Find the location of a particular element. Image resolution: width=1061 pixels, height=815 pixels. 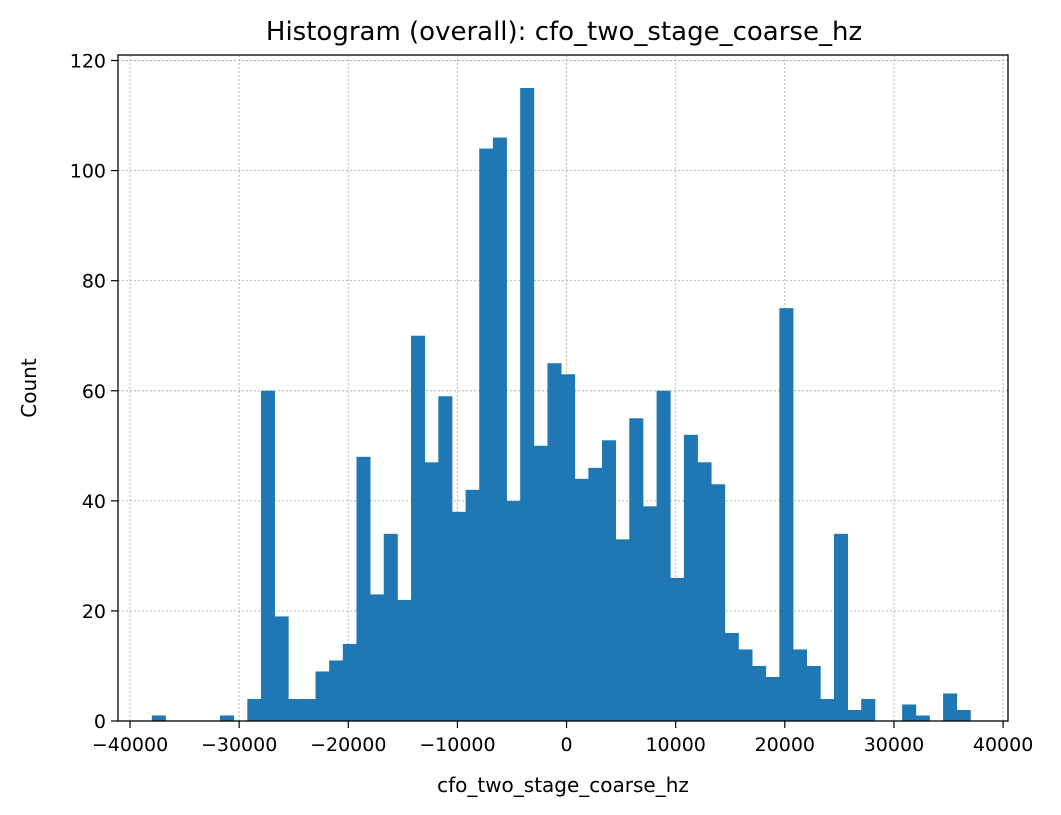

x-tick-label: 0 is located at coordinates (567, 745).